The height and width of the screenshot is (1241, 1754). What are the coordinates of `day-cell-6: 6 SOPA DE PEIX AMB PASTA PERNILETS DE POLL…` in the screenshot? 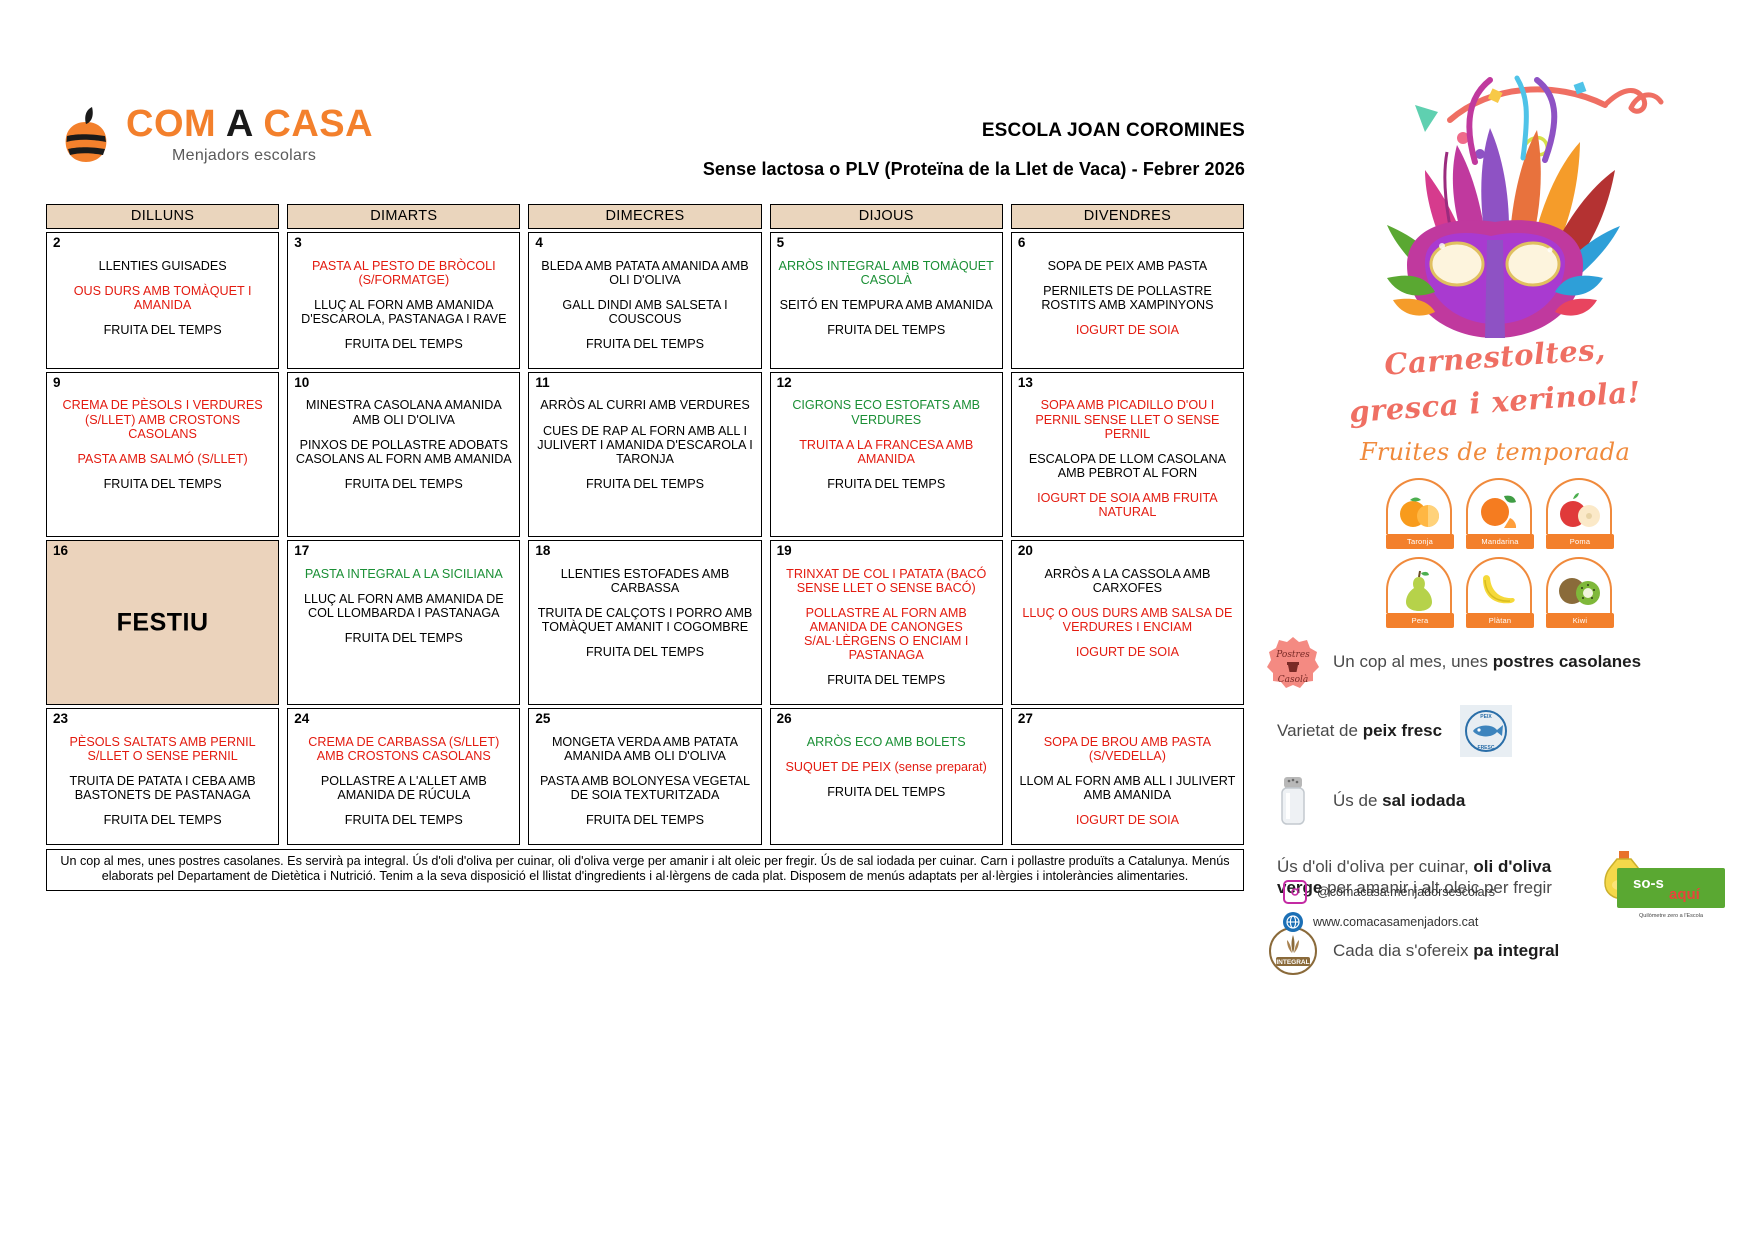 It's located at (1127, 300).